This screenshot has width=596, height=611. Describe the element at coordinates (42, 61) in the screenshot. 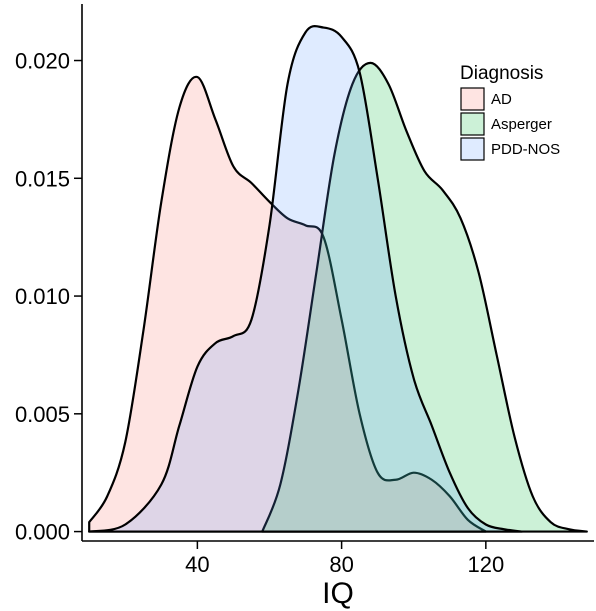

I see `y-tick-label: 0.020` at that location.